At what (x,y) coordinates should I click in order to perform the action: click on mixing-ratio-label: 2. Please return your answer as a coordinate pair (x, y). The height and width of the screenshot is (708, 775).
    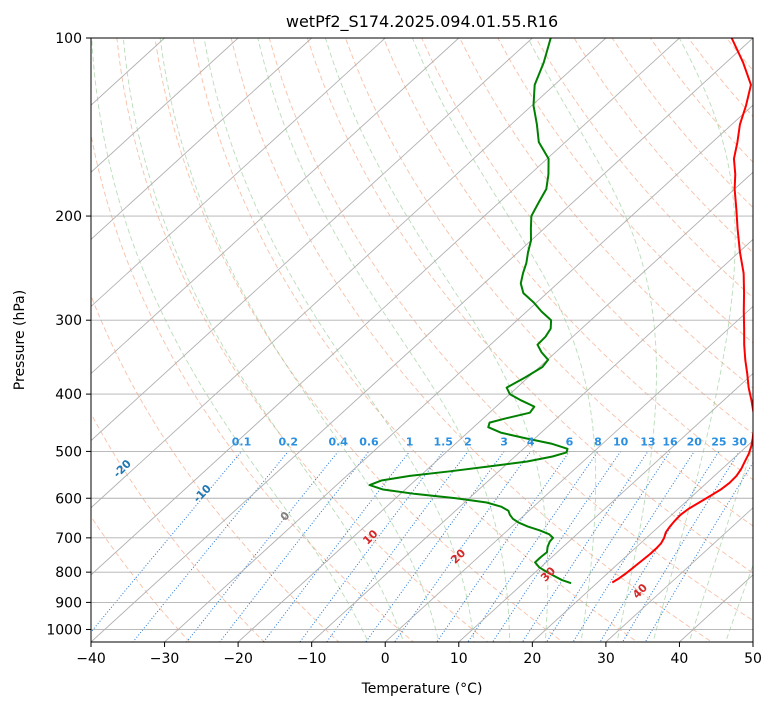
    Looking at the image, I should click on (468, 441).